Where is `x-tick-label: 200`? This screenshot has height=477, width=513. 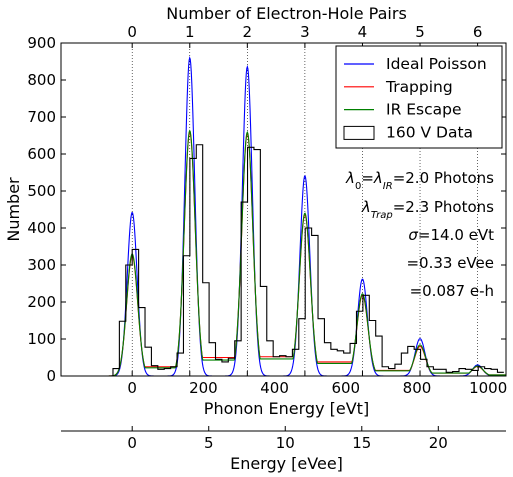 x-tick-label: 200 is located at coordinates (203, 388).